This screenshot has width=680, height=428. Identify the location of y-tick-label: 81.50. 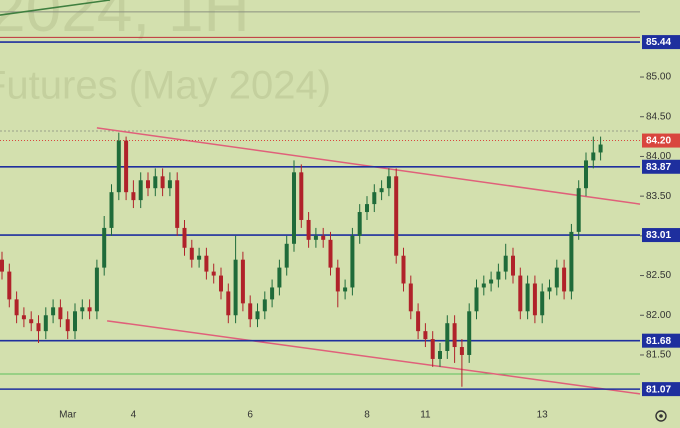
(658, 355).